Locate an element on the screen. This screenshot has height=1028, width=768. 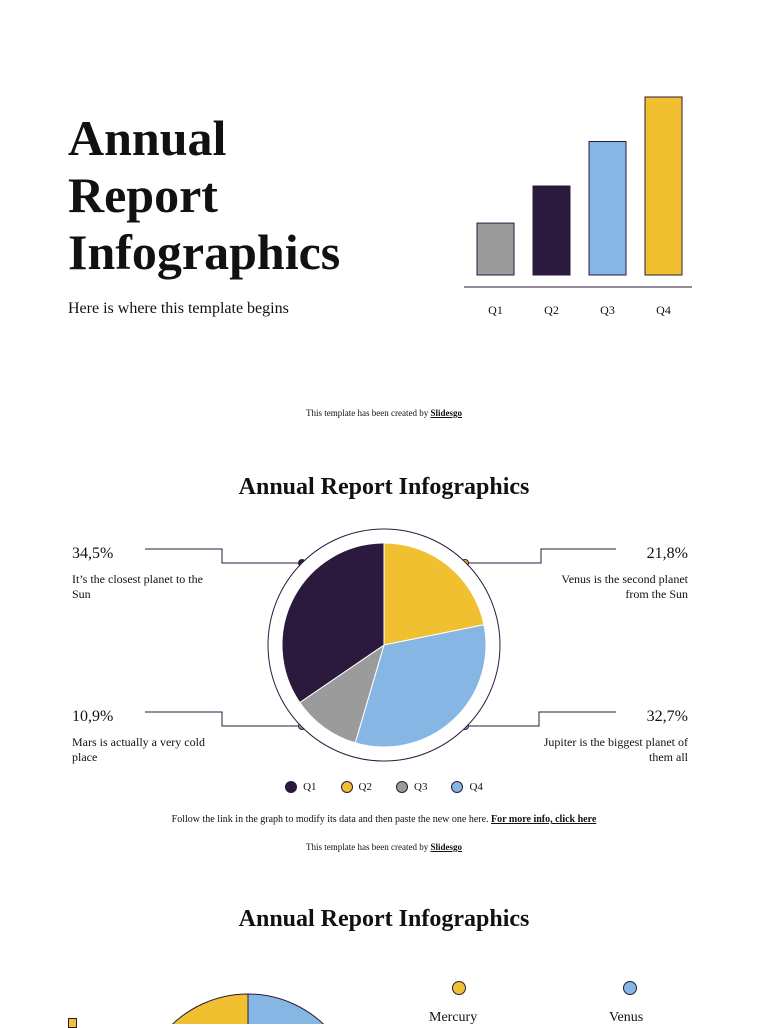
legend-item-q1: Q1 is located at coordinates (301, 787).